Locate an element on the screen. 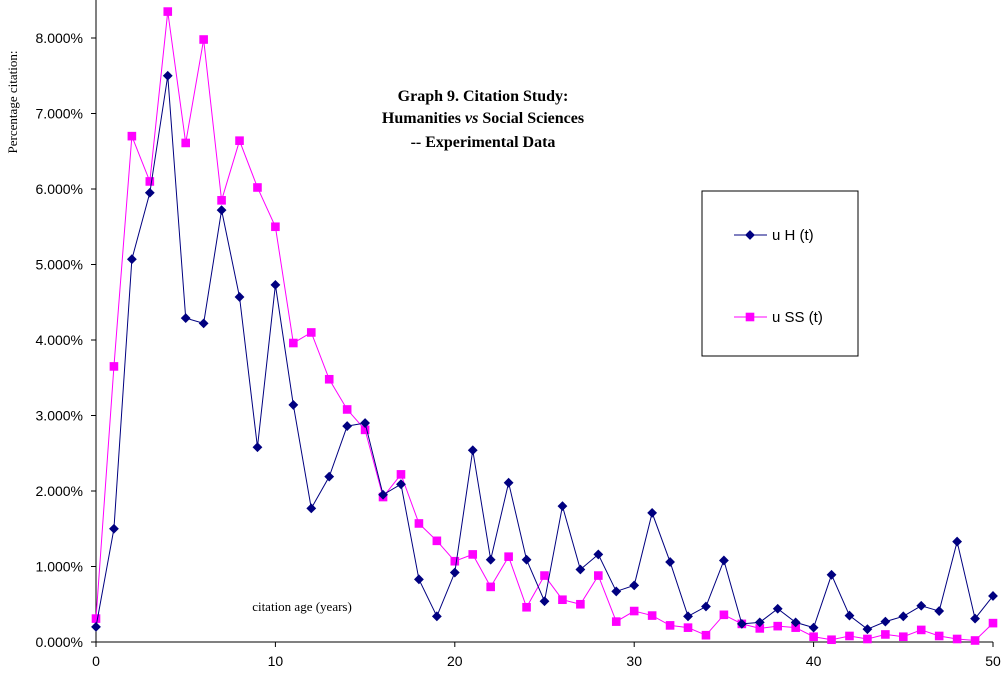 This screenshot has width=1008, height=679. y-tick-label: 7.000% is located at coordinates (59, 114).